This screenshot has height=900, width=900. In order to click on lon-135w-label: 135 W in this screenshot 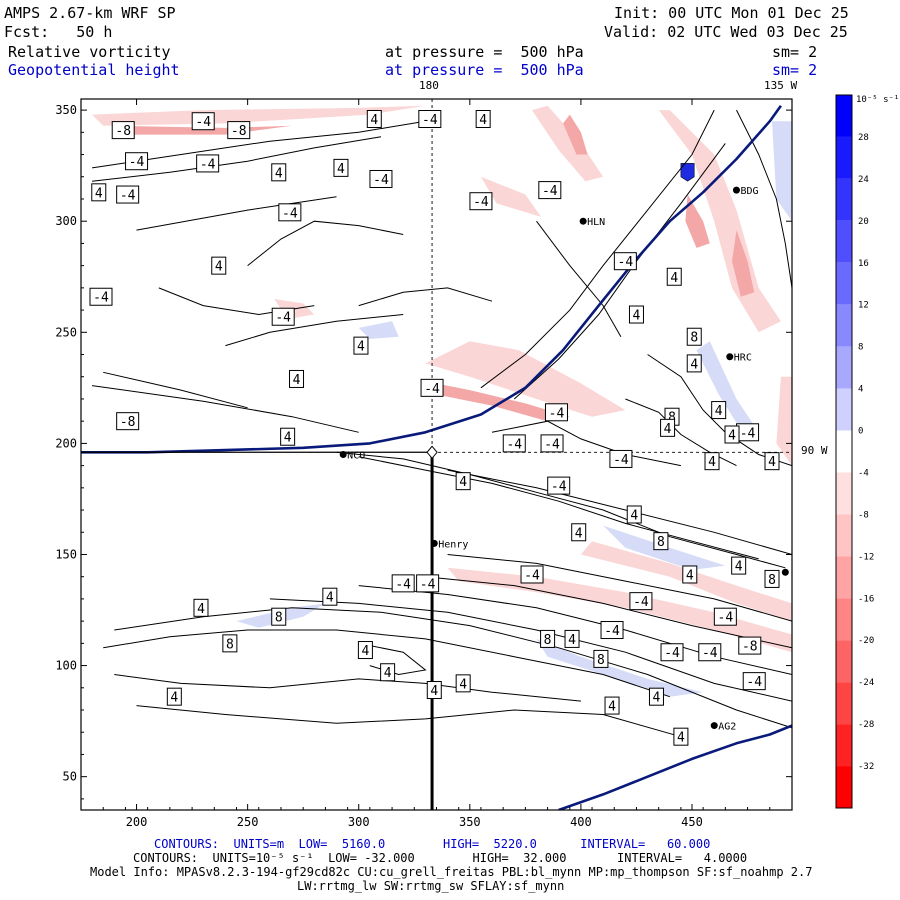, I will do `click(781, 85)`.